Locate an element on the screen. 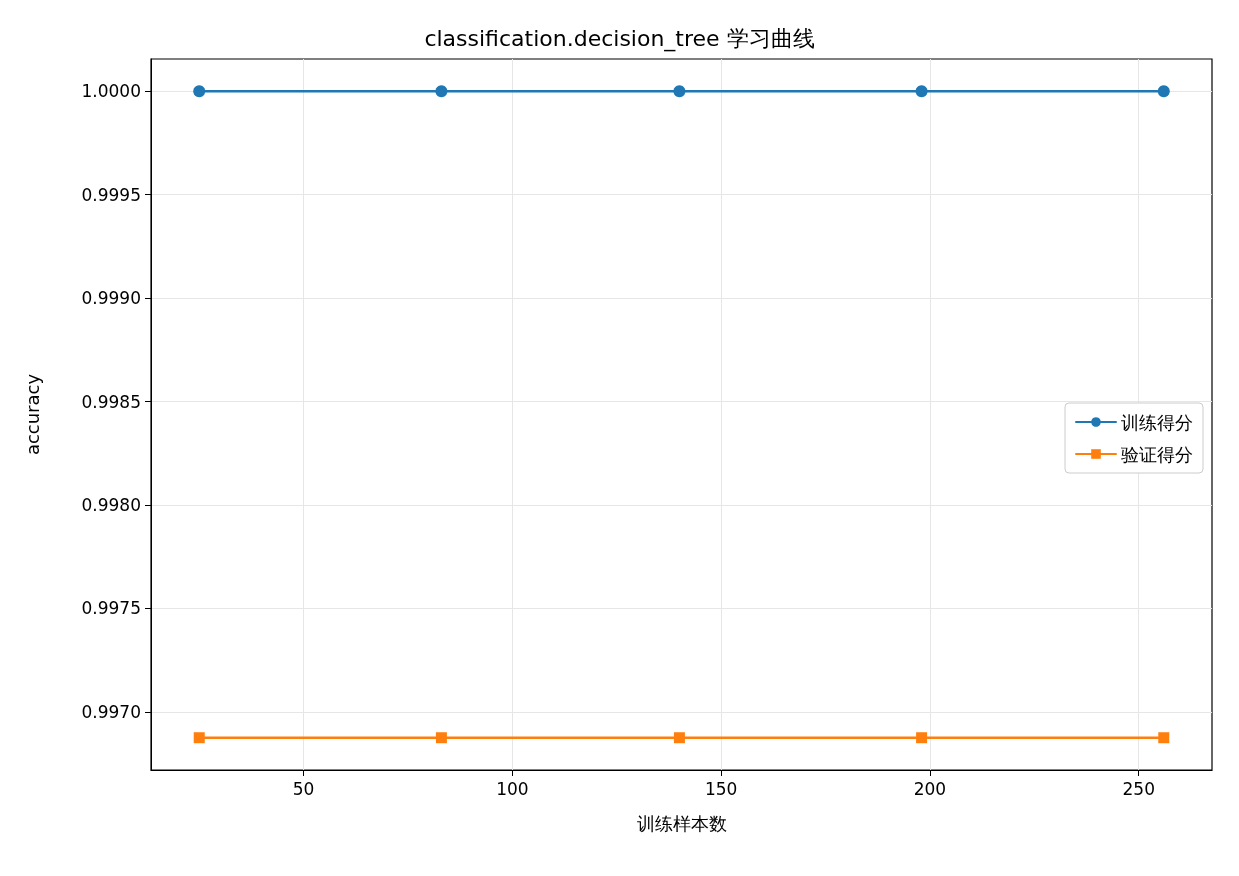 Image resolution: width=1239 pixels, height=876 pixels. chart-title: classification.decision_tree 学习曲线 is located at coordinates (619, 38).